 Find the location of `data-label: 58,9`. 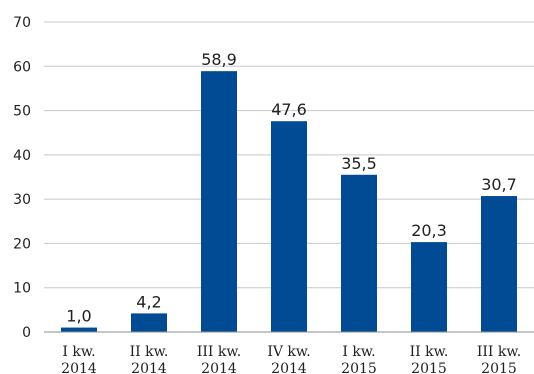

data-label: 58,9 is located at coordinates (219, 59).